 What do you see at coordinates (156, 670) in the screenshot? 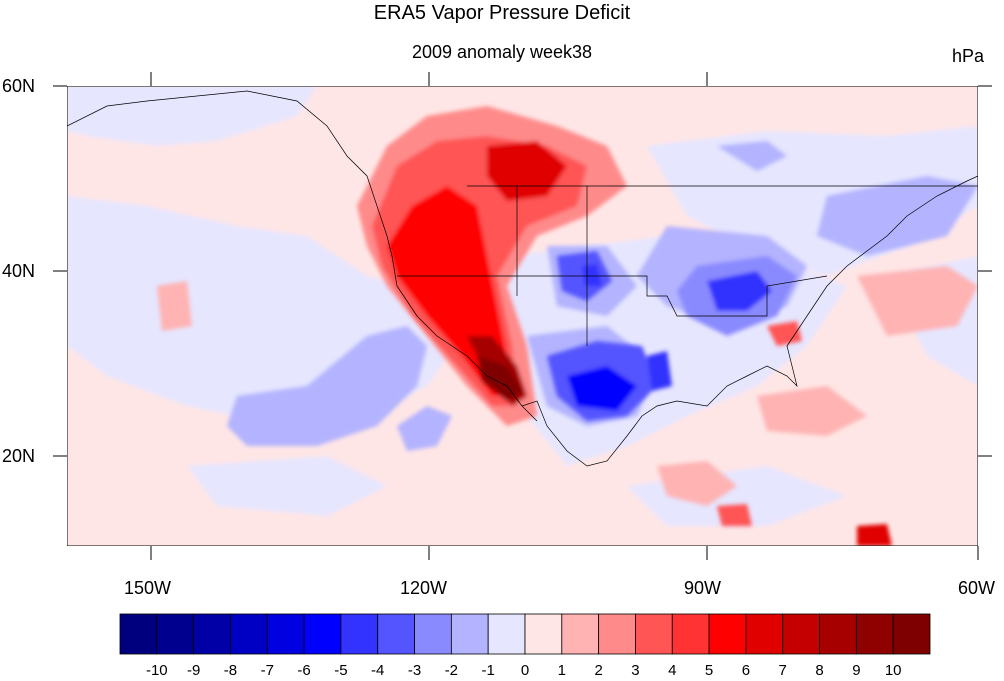
I see `colorbar-tick-label: -10` at bounding box center [156, 670].